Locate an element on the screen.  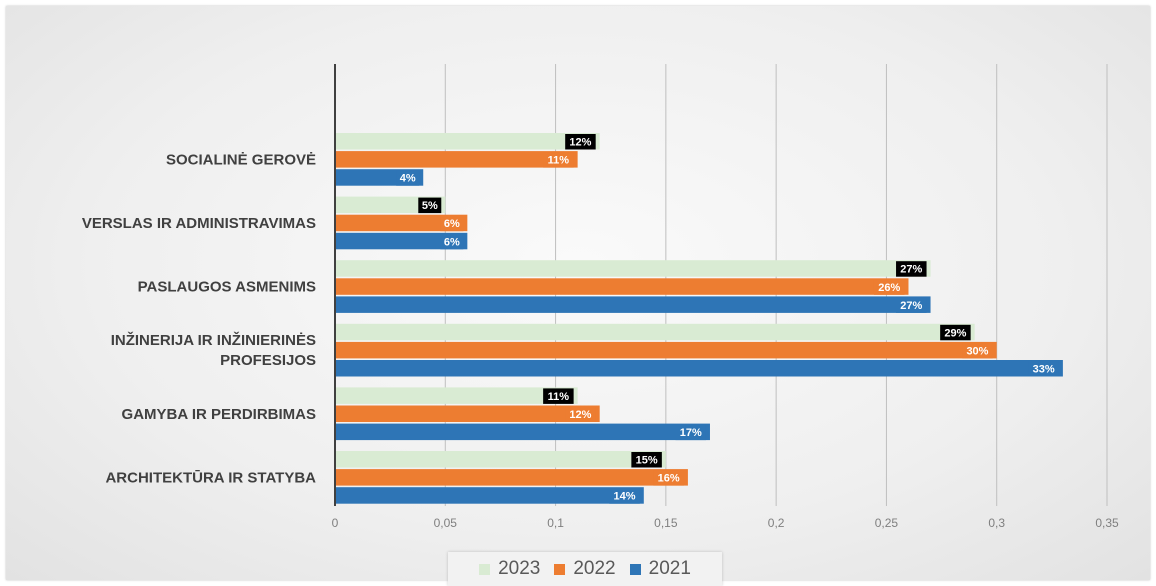
legend-item-2023: 2023 is located at coordinates (509, 569).